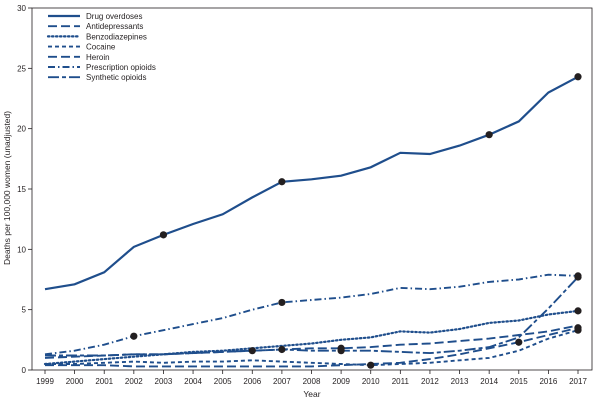  What do you see at coordinates (548, 381) in the screenshot?
I see `x-tick-label: 2016` at bounding box center [548, 381].